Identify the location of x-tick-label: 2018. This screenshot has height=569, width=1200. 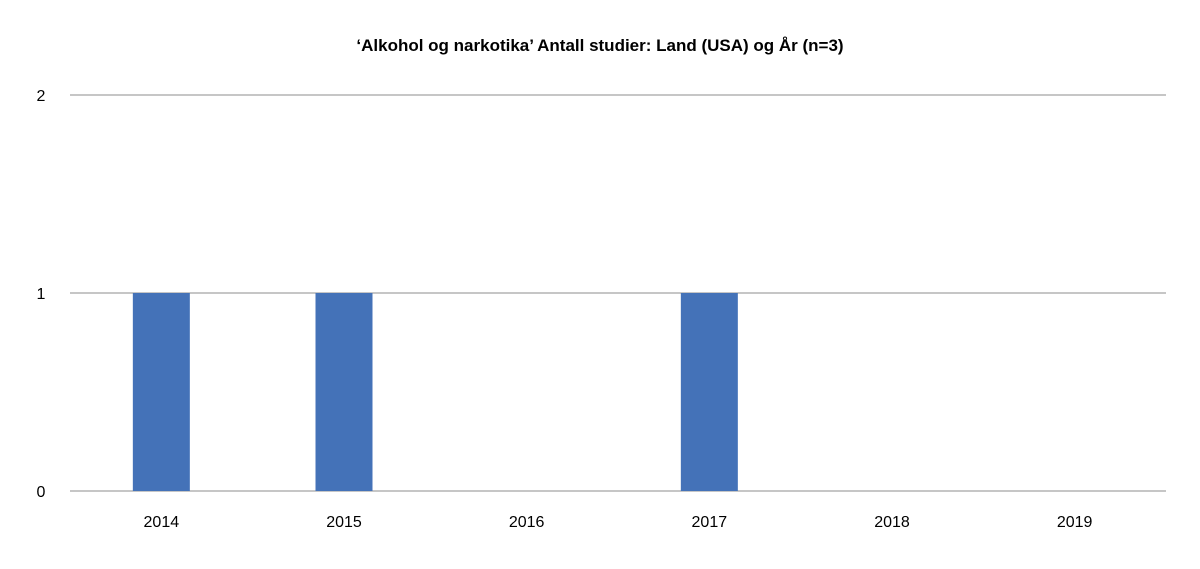
(892, 522).